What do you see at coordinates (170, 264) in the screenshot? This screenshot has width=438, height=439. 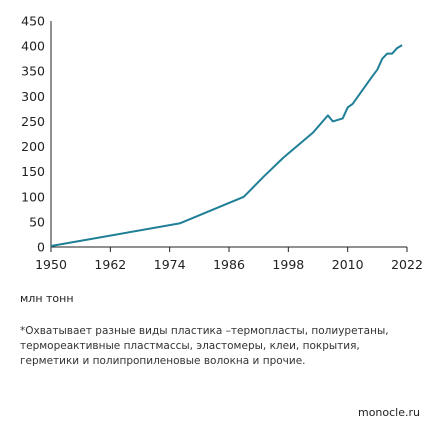 I see `x-tick-label: 1974` at bounding box center [170, 264].